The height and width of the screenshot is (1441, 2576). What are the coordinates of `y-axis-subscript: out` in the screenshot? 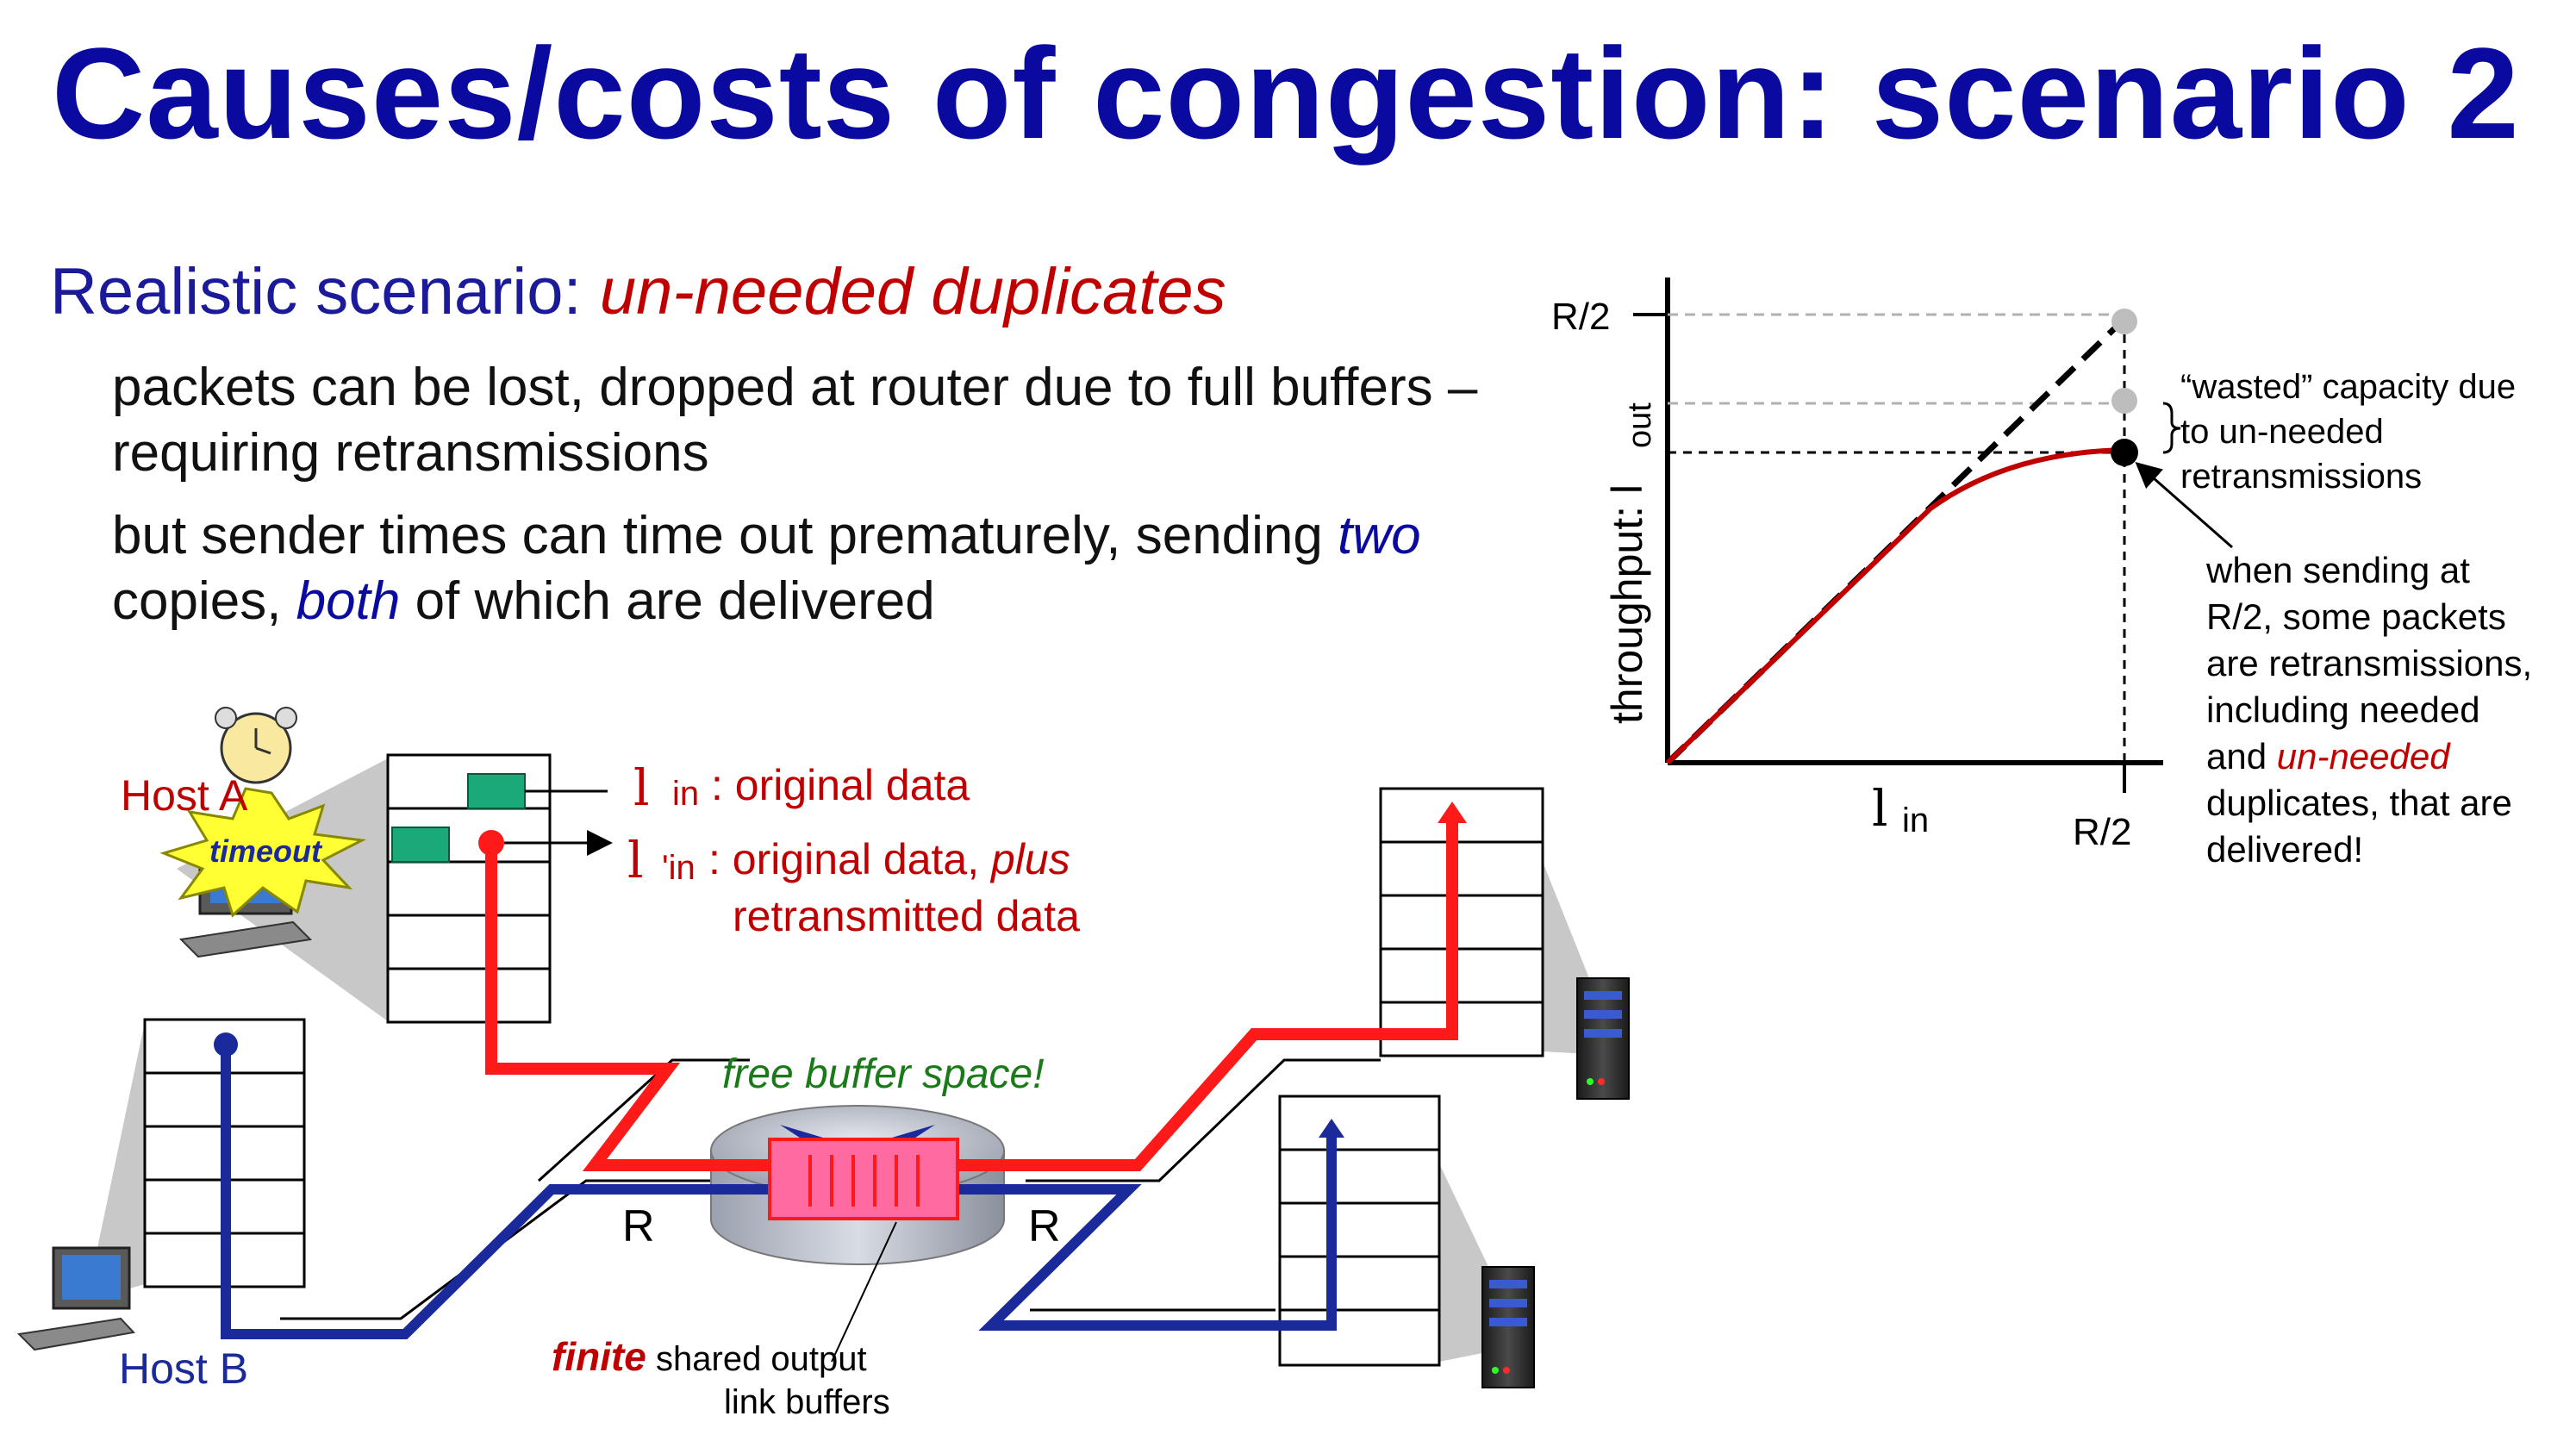 It's located at (1640, 425).